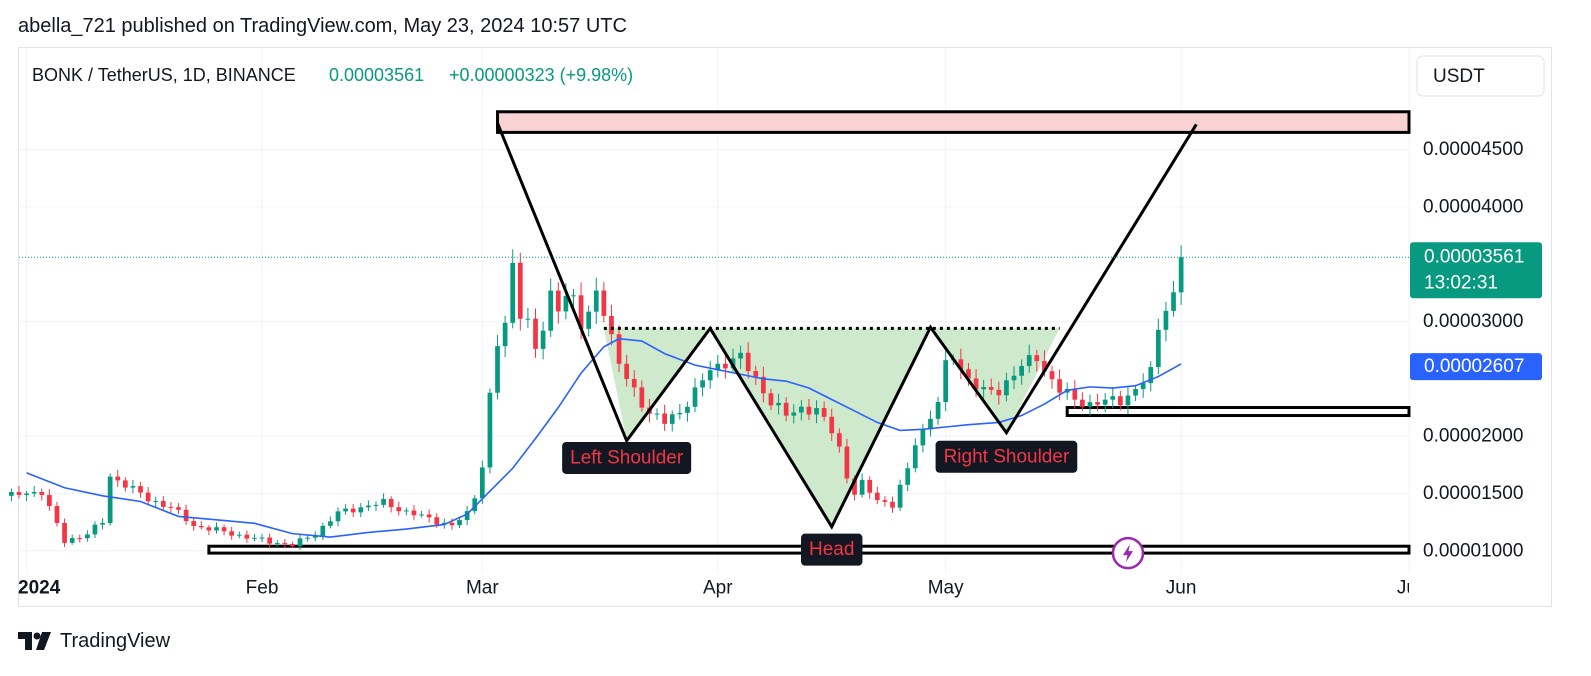 Image resolution: width=1591 pixels, height=676 pixels. Describe the element at coordinates (718, 588) in the screenshot. I see `time-label: Apr` at that location.